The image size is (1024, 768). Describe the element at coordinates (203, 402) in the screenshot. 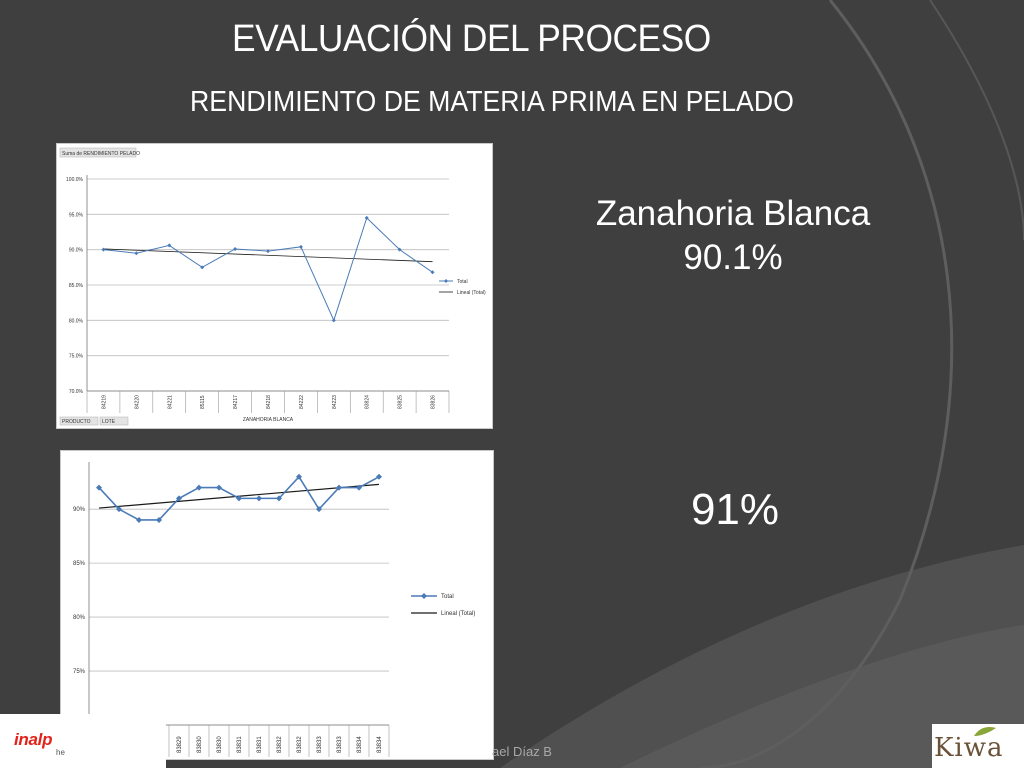

I see `chart-1-category-label: 85115` at that location.